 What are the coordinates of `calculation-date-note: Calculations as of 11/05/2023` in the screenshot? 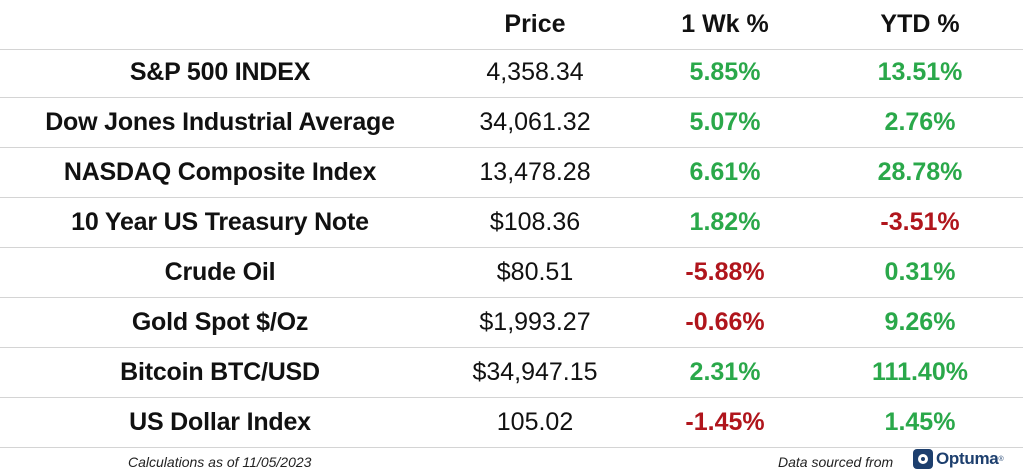 It's located at (220, 462).